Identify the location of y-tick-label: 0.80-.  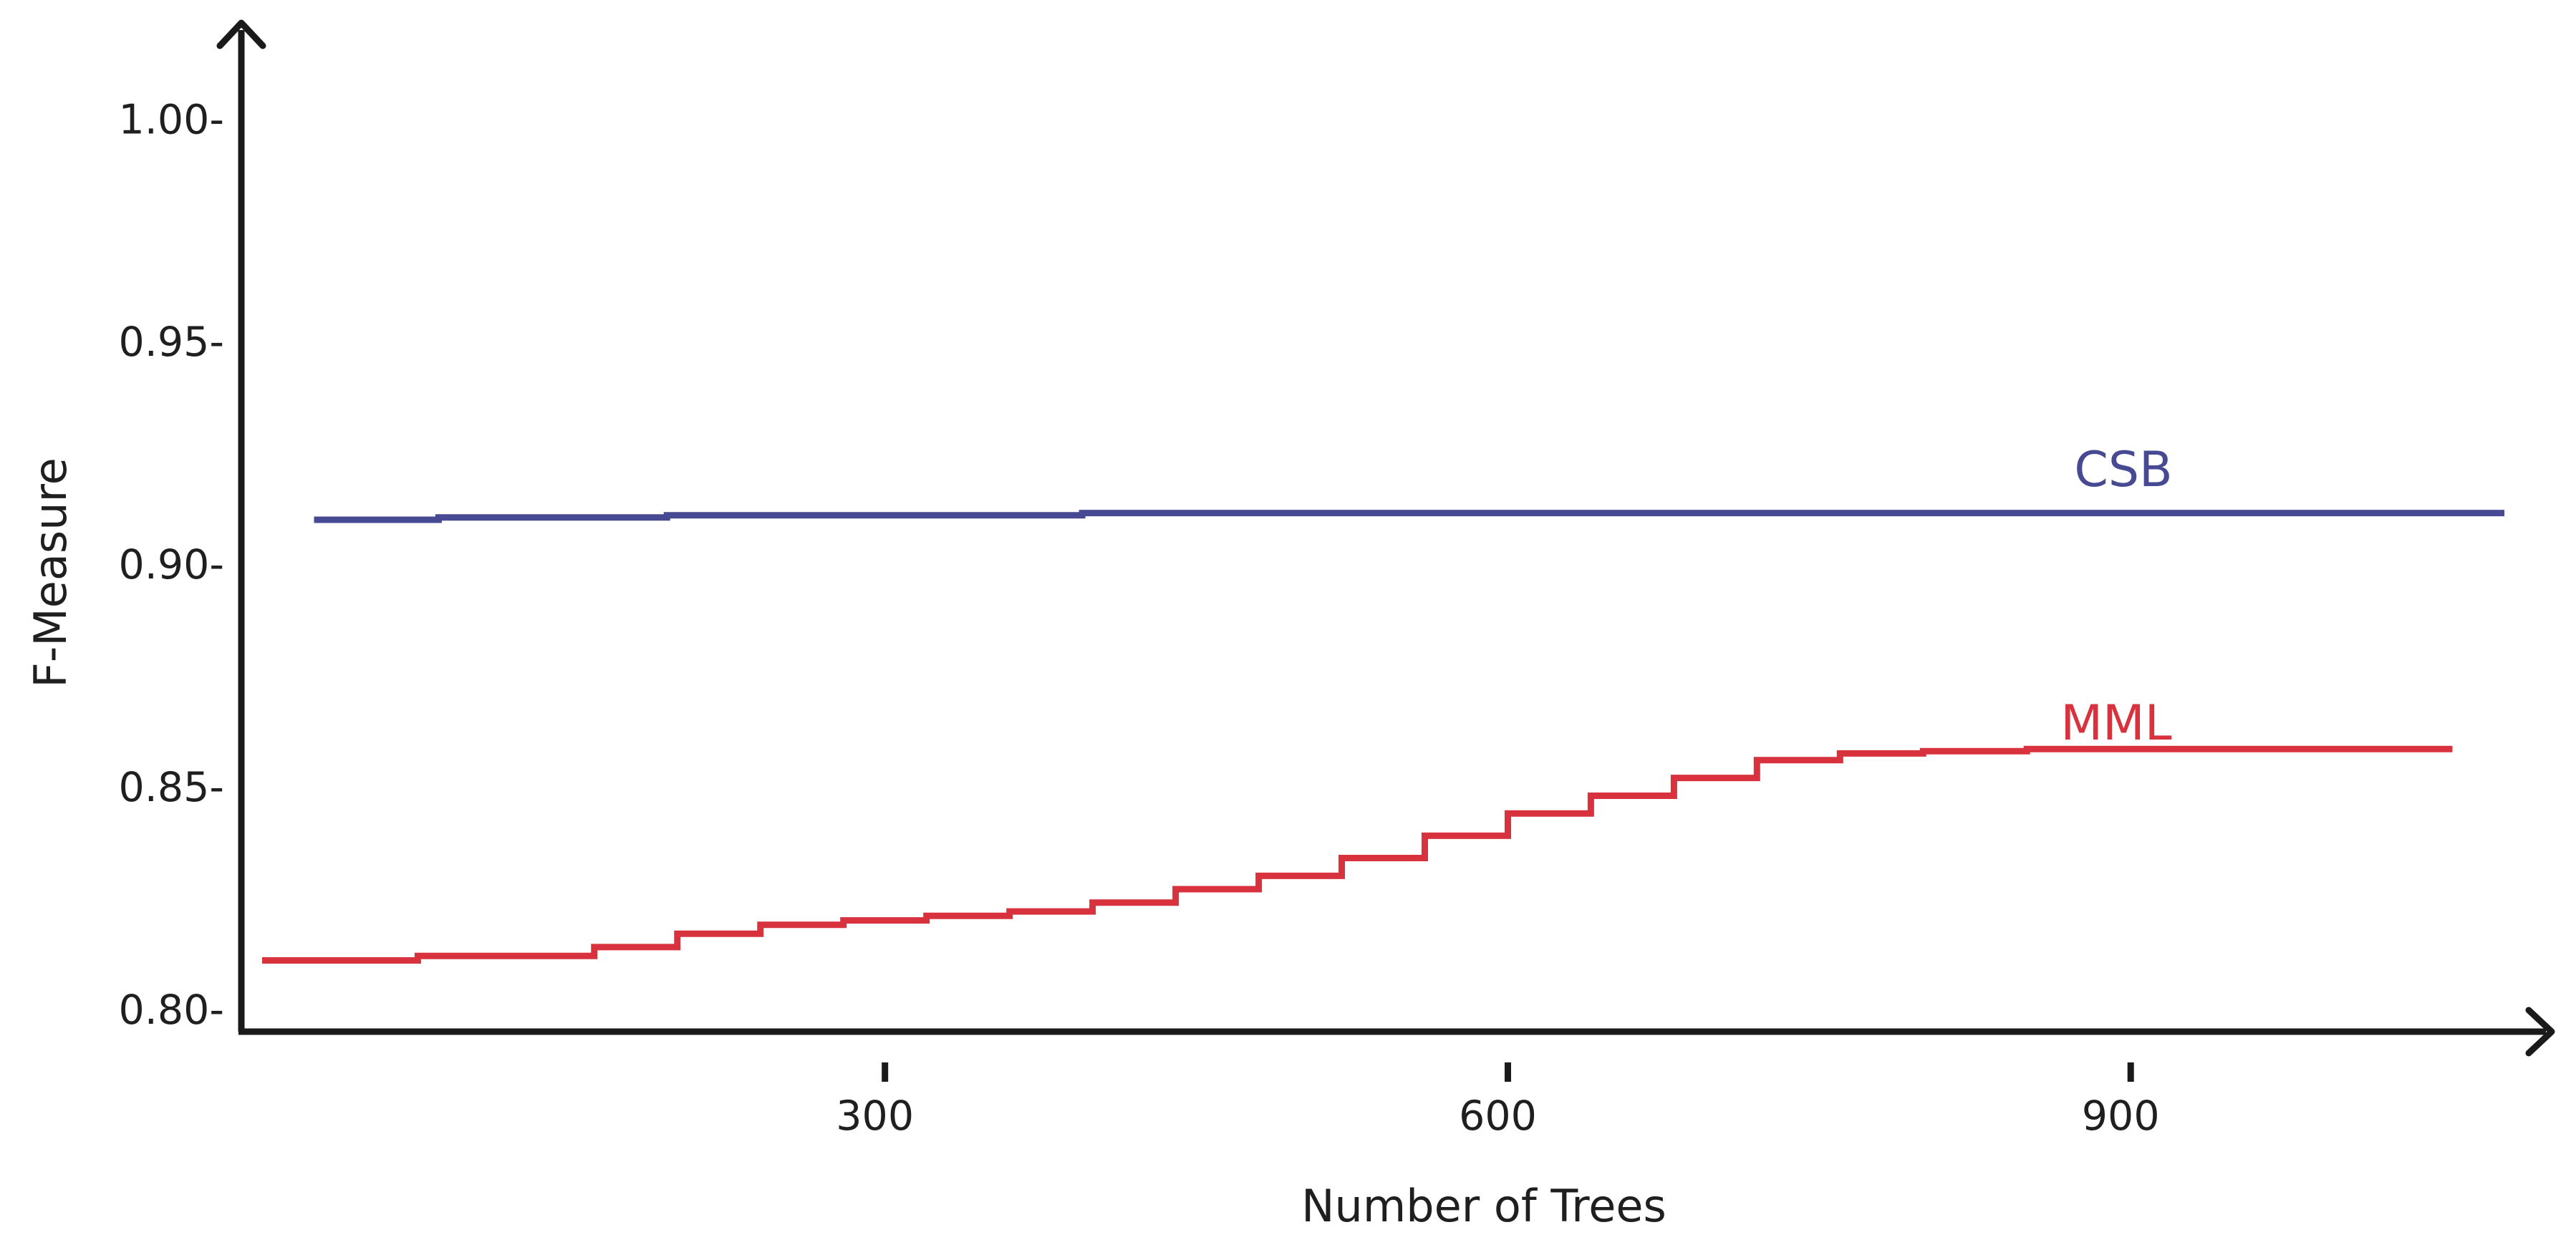
(171, 1010).